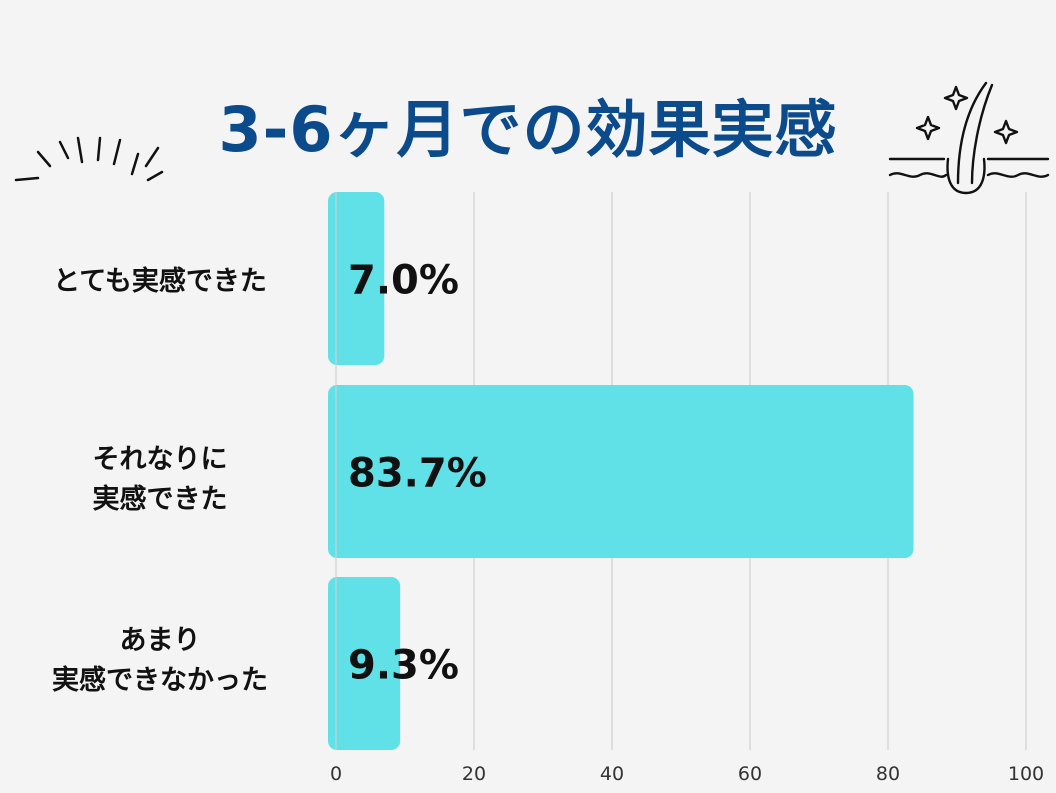  I want to click on category-label-1-line-1: とても実感できた, so click(160, 281).